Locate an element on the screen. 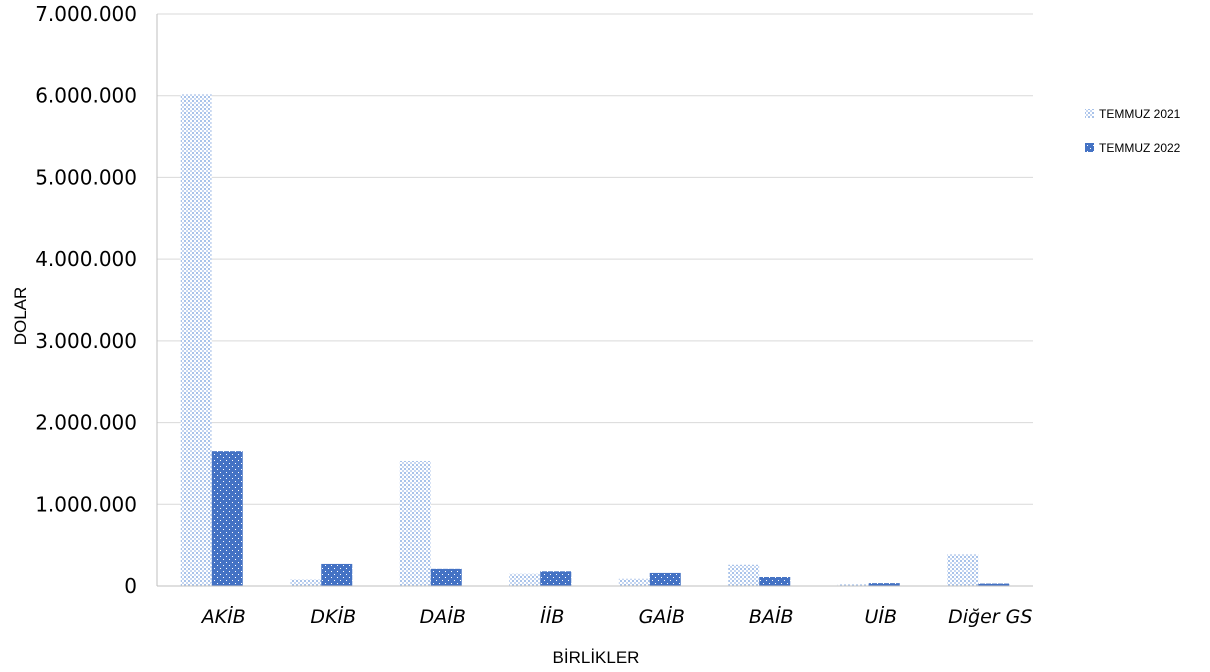  legend-label: TEMMUZ 2021 is located at coordinates (1140, 114).